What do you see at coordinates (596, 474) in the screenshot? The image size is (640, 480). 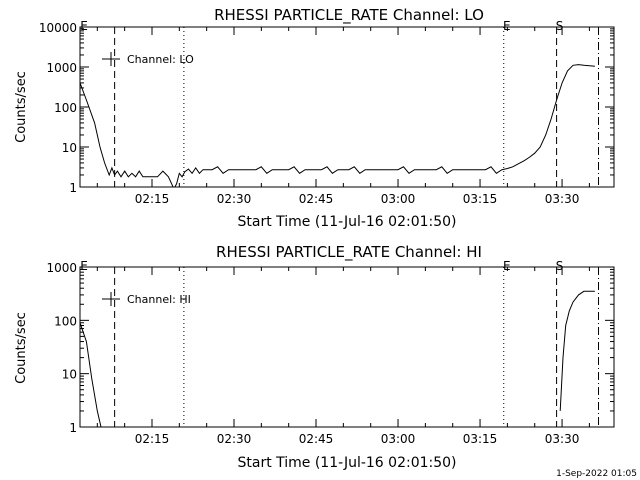 I see `date-stamp: 1-Sep-2022 01:05` at bounding box center [596, 474].